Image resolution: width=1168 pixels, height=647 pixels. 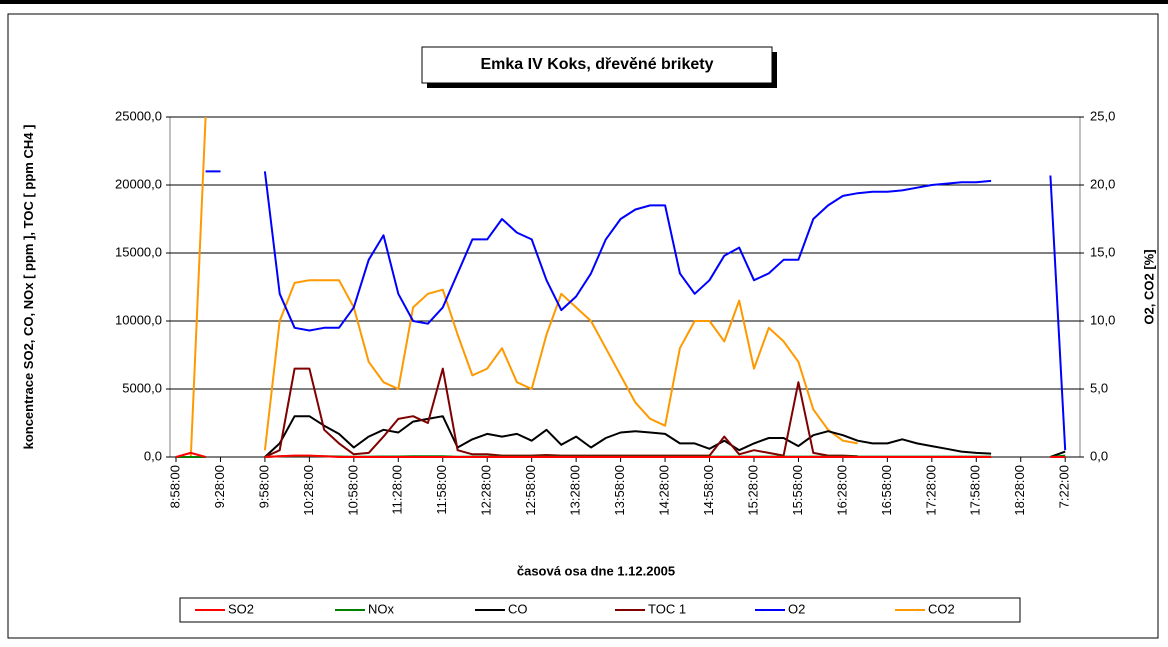 What do you see at coordinates (138, 319) in the screenshot?
I see `y-tick-label: 10000,0` at bounding box center [138, 319].